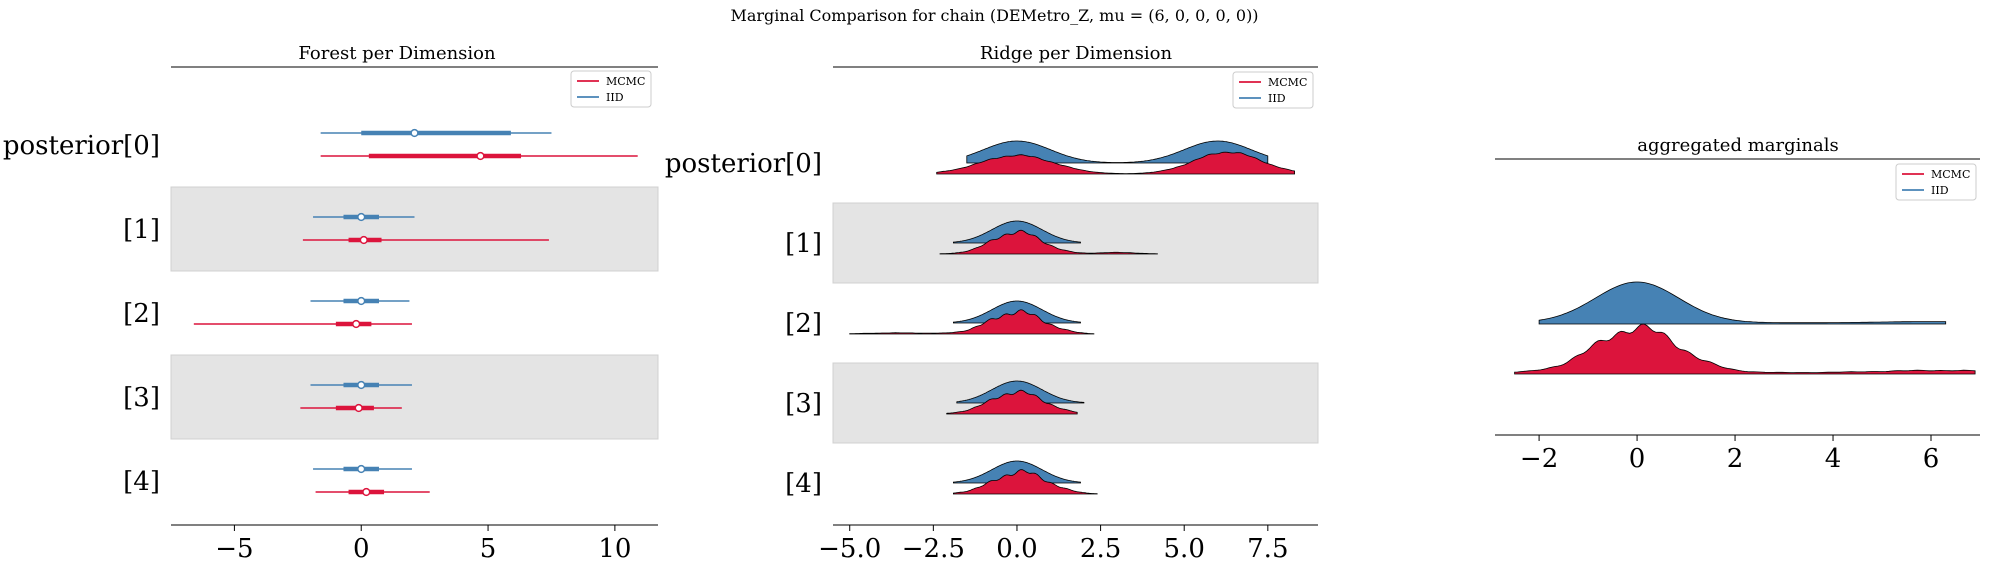  What do you see at coordinates (1737, 145) in the screenshot?
I see `aggregated-title: aggregated marginals` at bounding box center [1737, 145].